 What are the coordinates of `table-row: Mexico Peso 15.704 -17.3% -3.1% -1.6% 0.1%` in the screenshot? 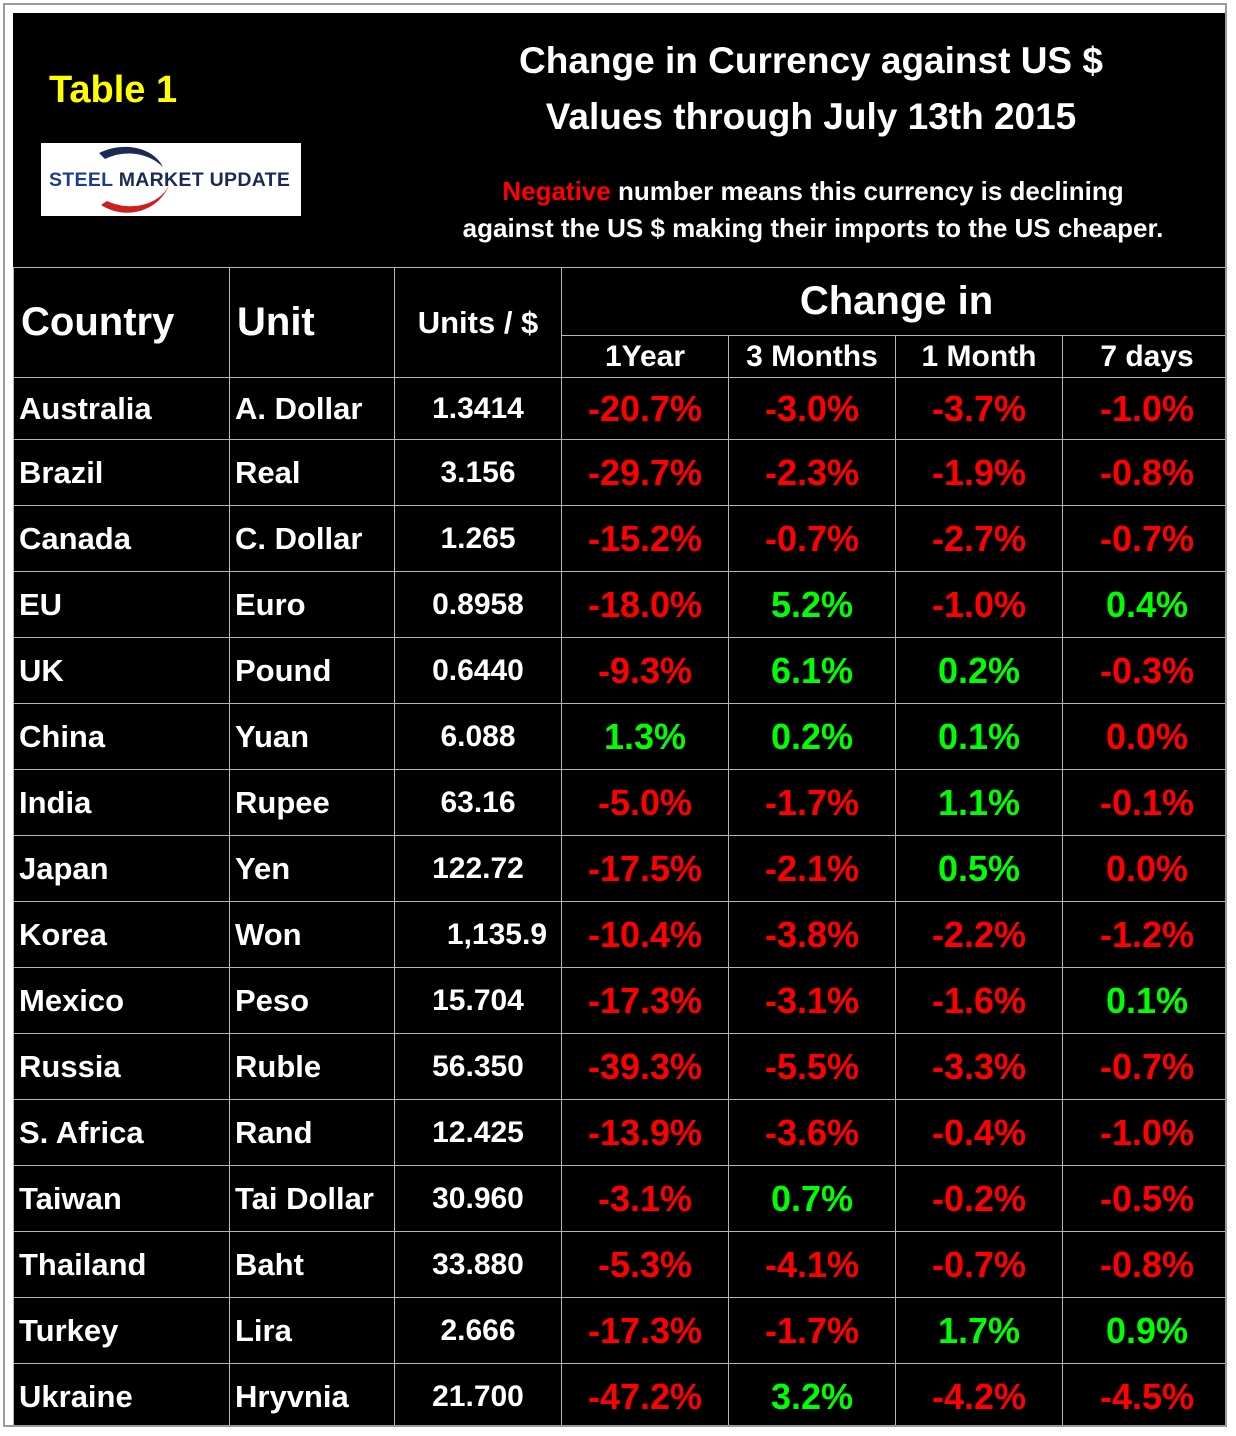 It's located at (619, 1000).